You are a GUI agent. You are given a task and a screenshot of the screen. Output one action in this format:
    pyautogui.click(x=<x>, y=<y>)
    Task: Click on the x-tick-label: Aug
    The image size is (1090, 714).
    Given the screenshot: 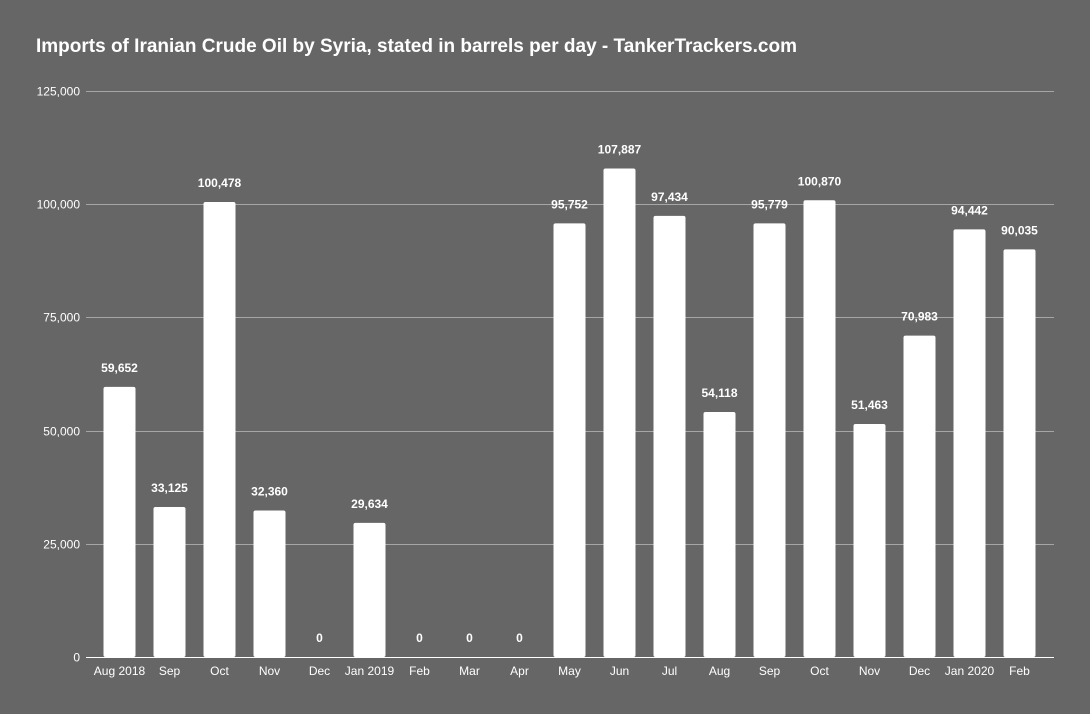 What is the action you would take?
    pyautogui.click(x=719, y=671)
    